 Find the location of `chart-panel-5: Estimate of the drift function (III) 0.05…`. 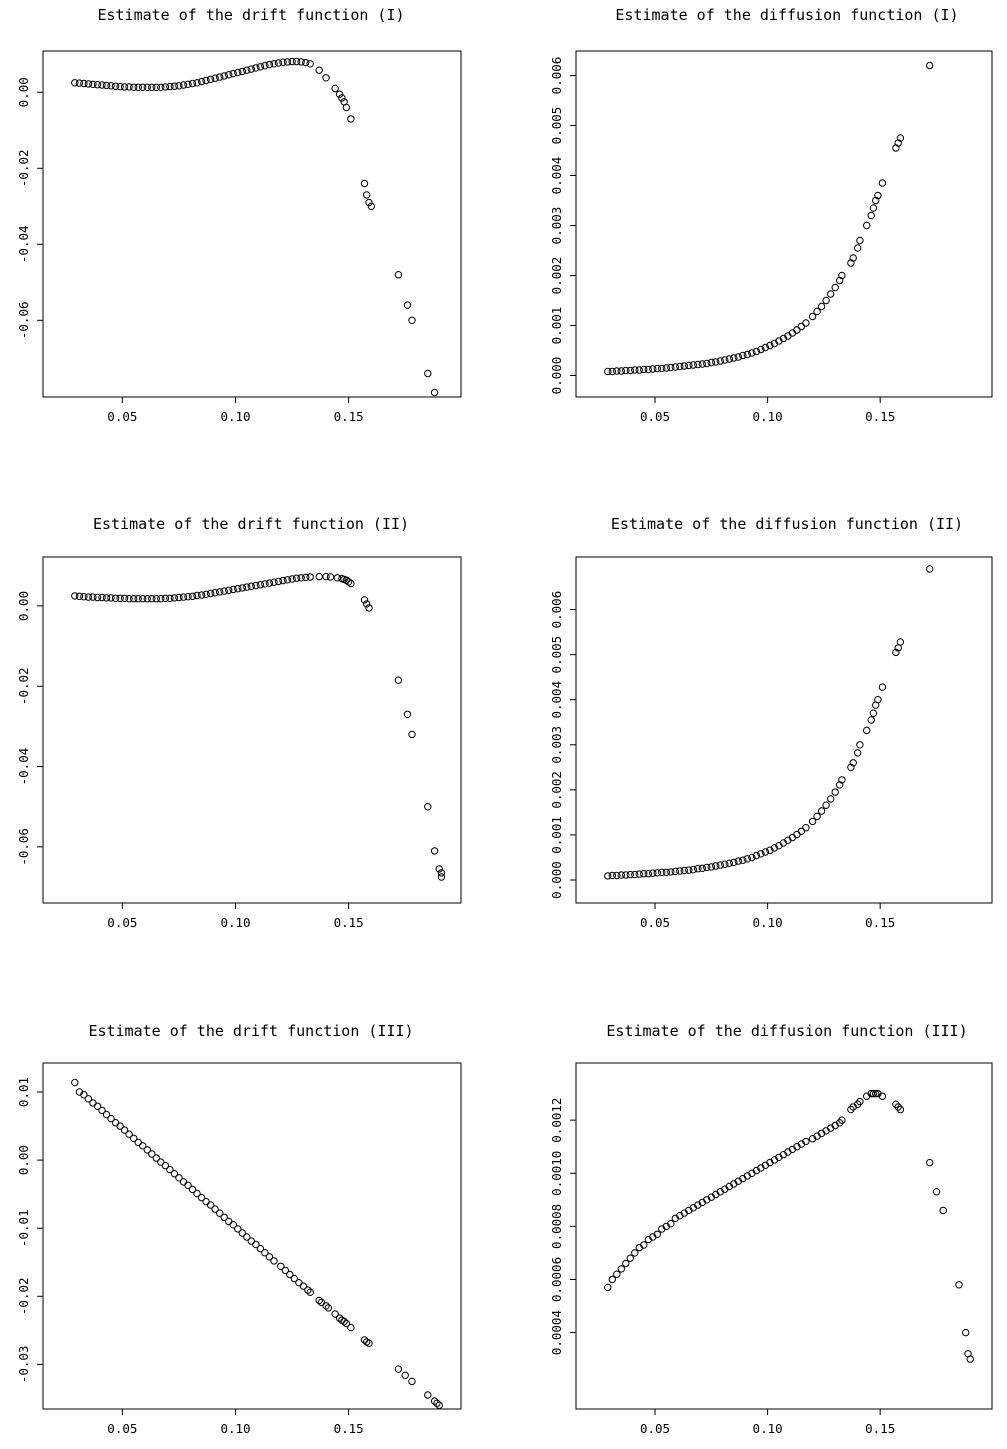

chart-panel-5: Estimate of the drift function (III) 0.05… is located at coordinates (239, 1229).